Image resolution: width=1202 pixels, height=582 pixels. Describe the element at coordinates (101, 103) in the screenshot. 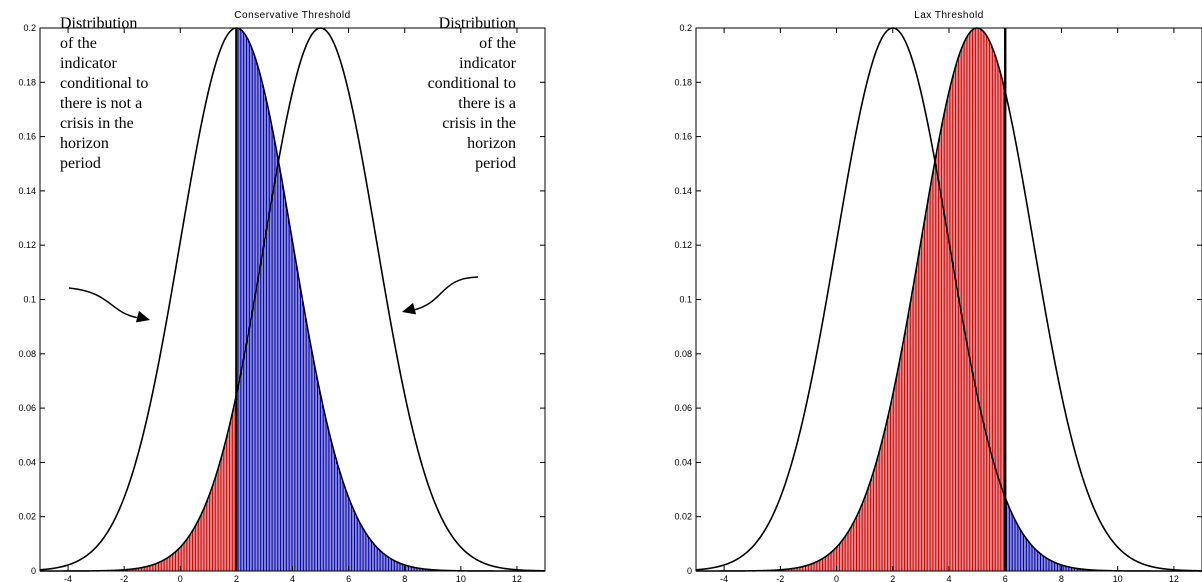

I see `annotation-line: there is not a` at that location.